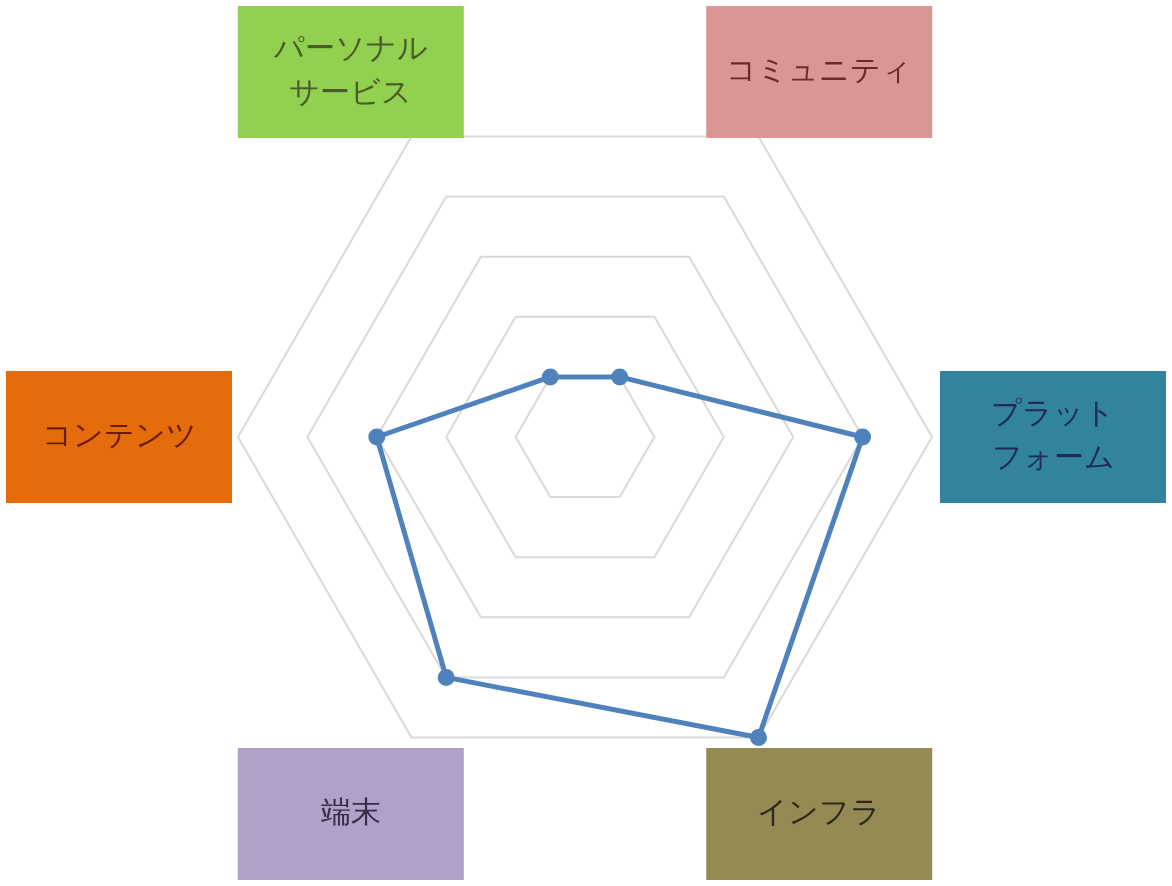 Image resolution: width=1172 pixels, height=886 pixels. I want to click on spoke-label: パーソナルサービス, so click(350, 69).